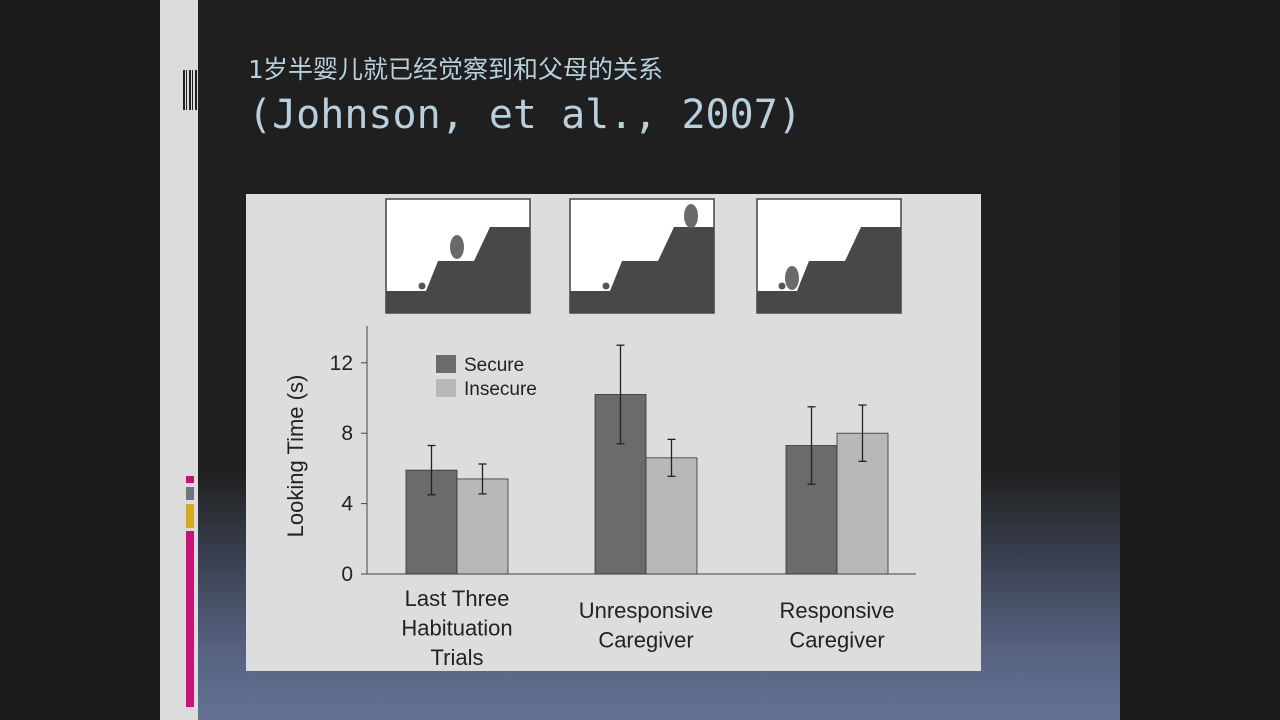 This screenshot has width=1280, height=720. I want to click on y-tick-label: 8, so click(347, 433).